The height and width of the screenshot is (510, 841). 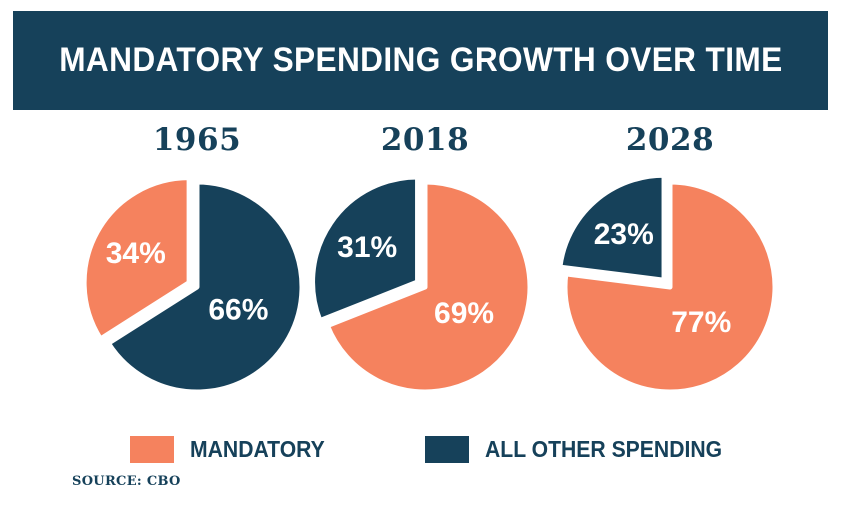 I want to click on pie-slice-label-1965-1: 66%, so click(x=238, y=309).